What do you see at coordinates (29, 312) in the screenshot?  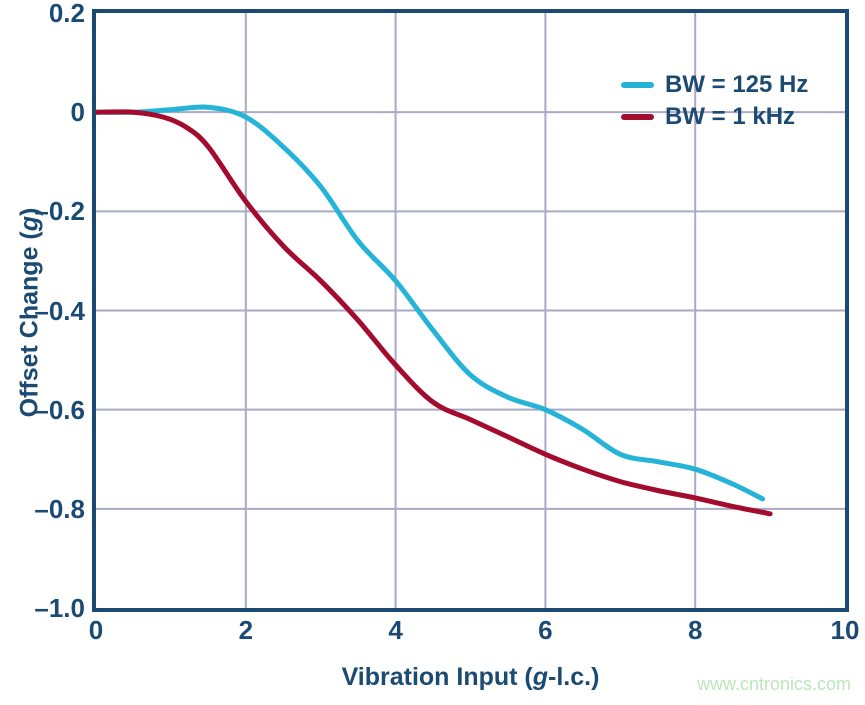 I see `y-axis-title: Offset Change (g)` at bounding box center [29, 312].